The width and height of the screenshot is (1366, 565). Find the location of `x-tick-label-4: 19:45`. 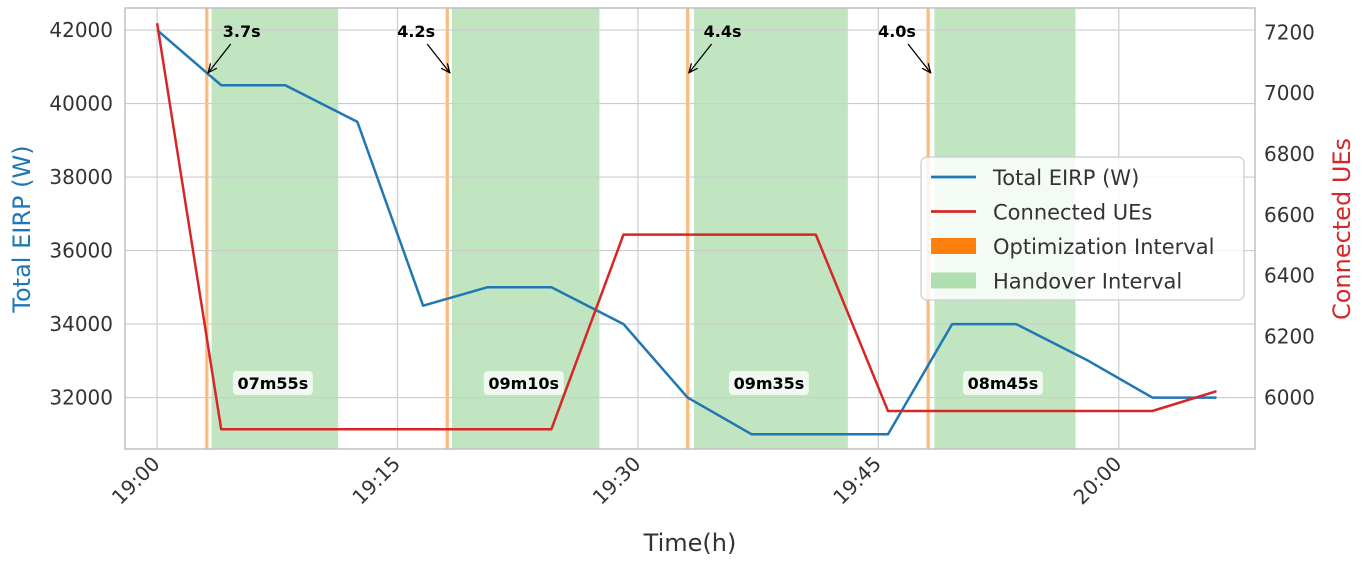

x-tick-label-4: 19:45 is located at coordinates (857, 481).